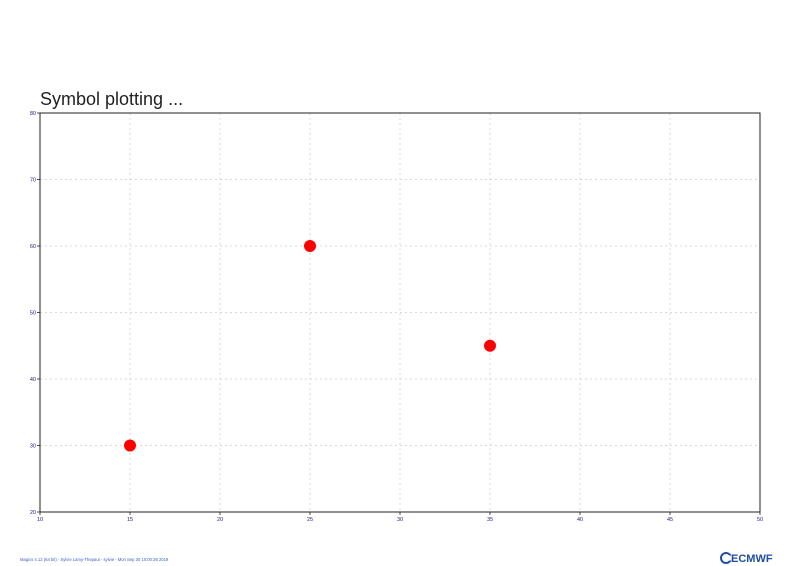  Describe the element at coordinates (33, 114) in the screenshot. I see `y-tick-label: 80` at that location.